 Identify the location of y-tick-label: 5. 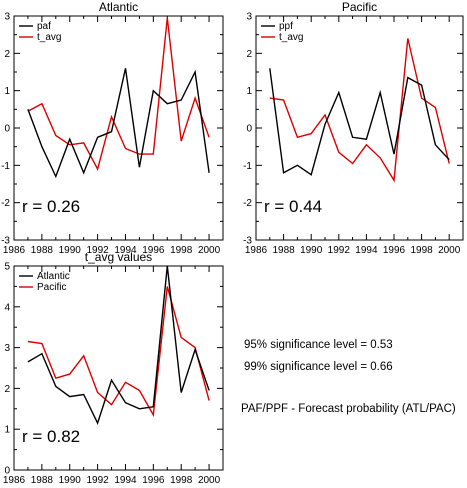
(7, 267).